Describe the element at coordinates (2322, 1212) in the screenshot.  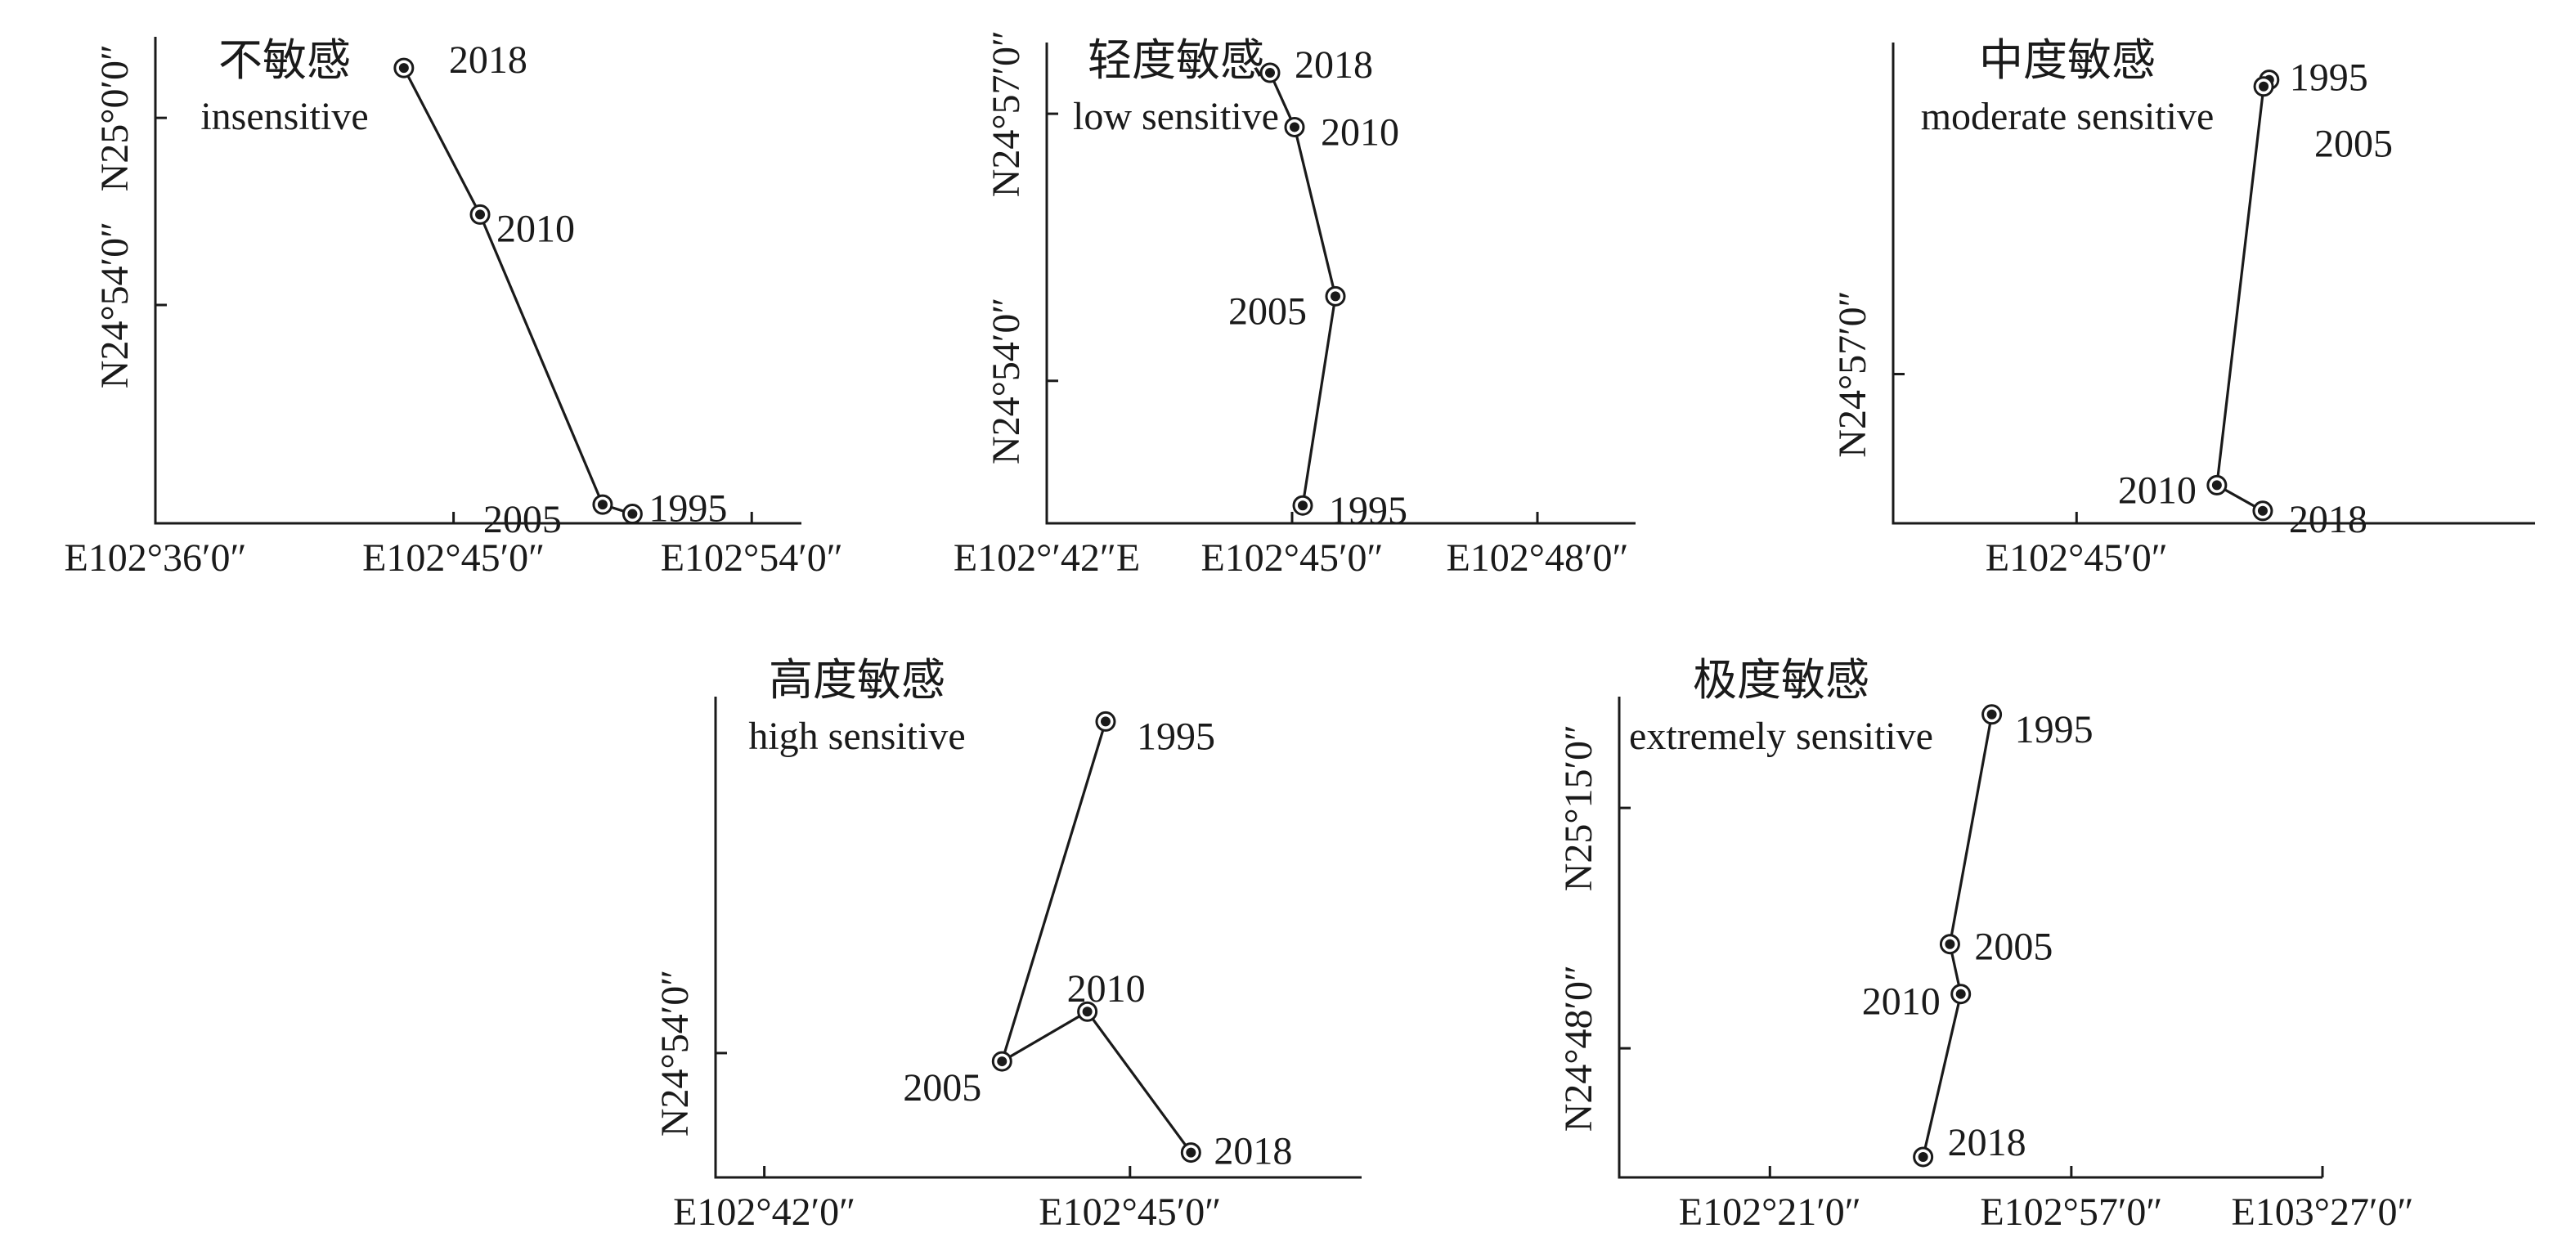
I see `x-tick-label: E103°27′0″` at that location.